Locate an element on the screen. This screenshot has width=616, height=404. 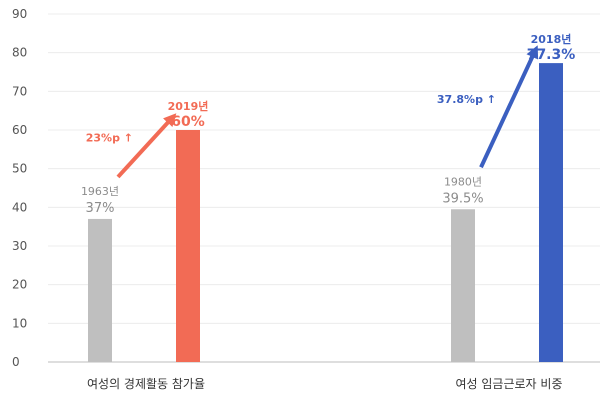
change-label: 37.8%p ↑ is located at coordinates (466, 99).